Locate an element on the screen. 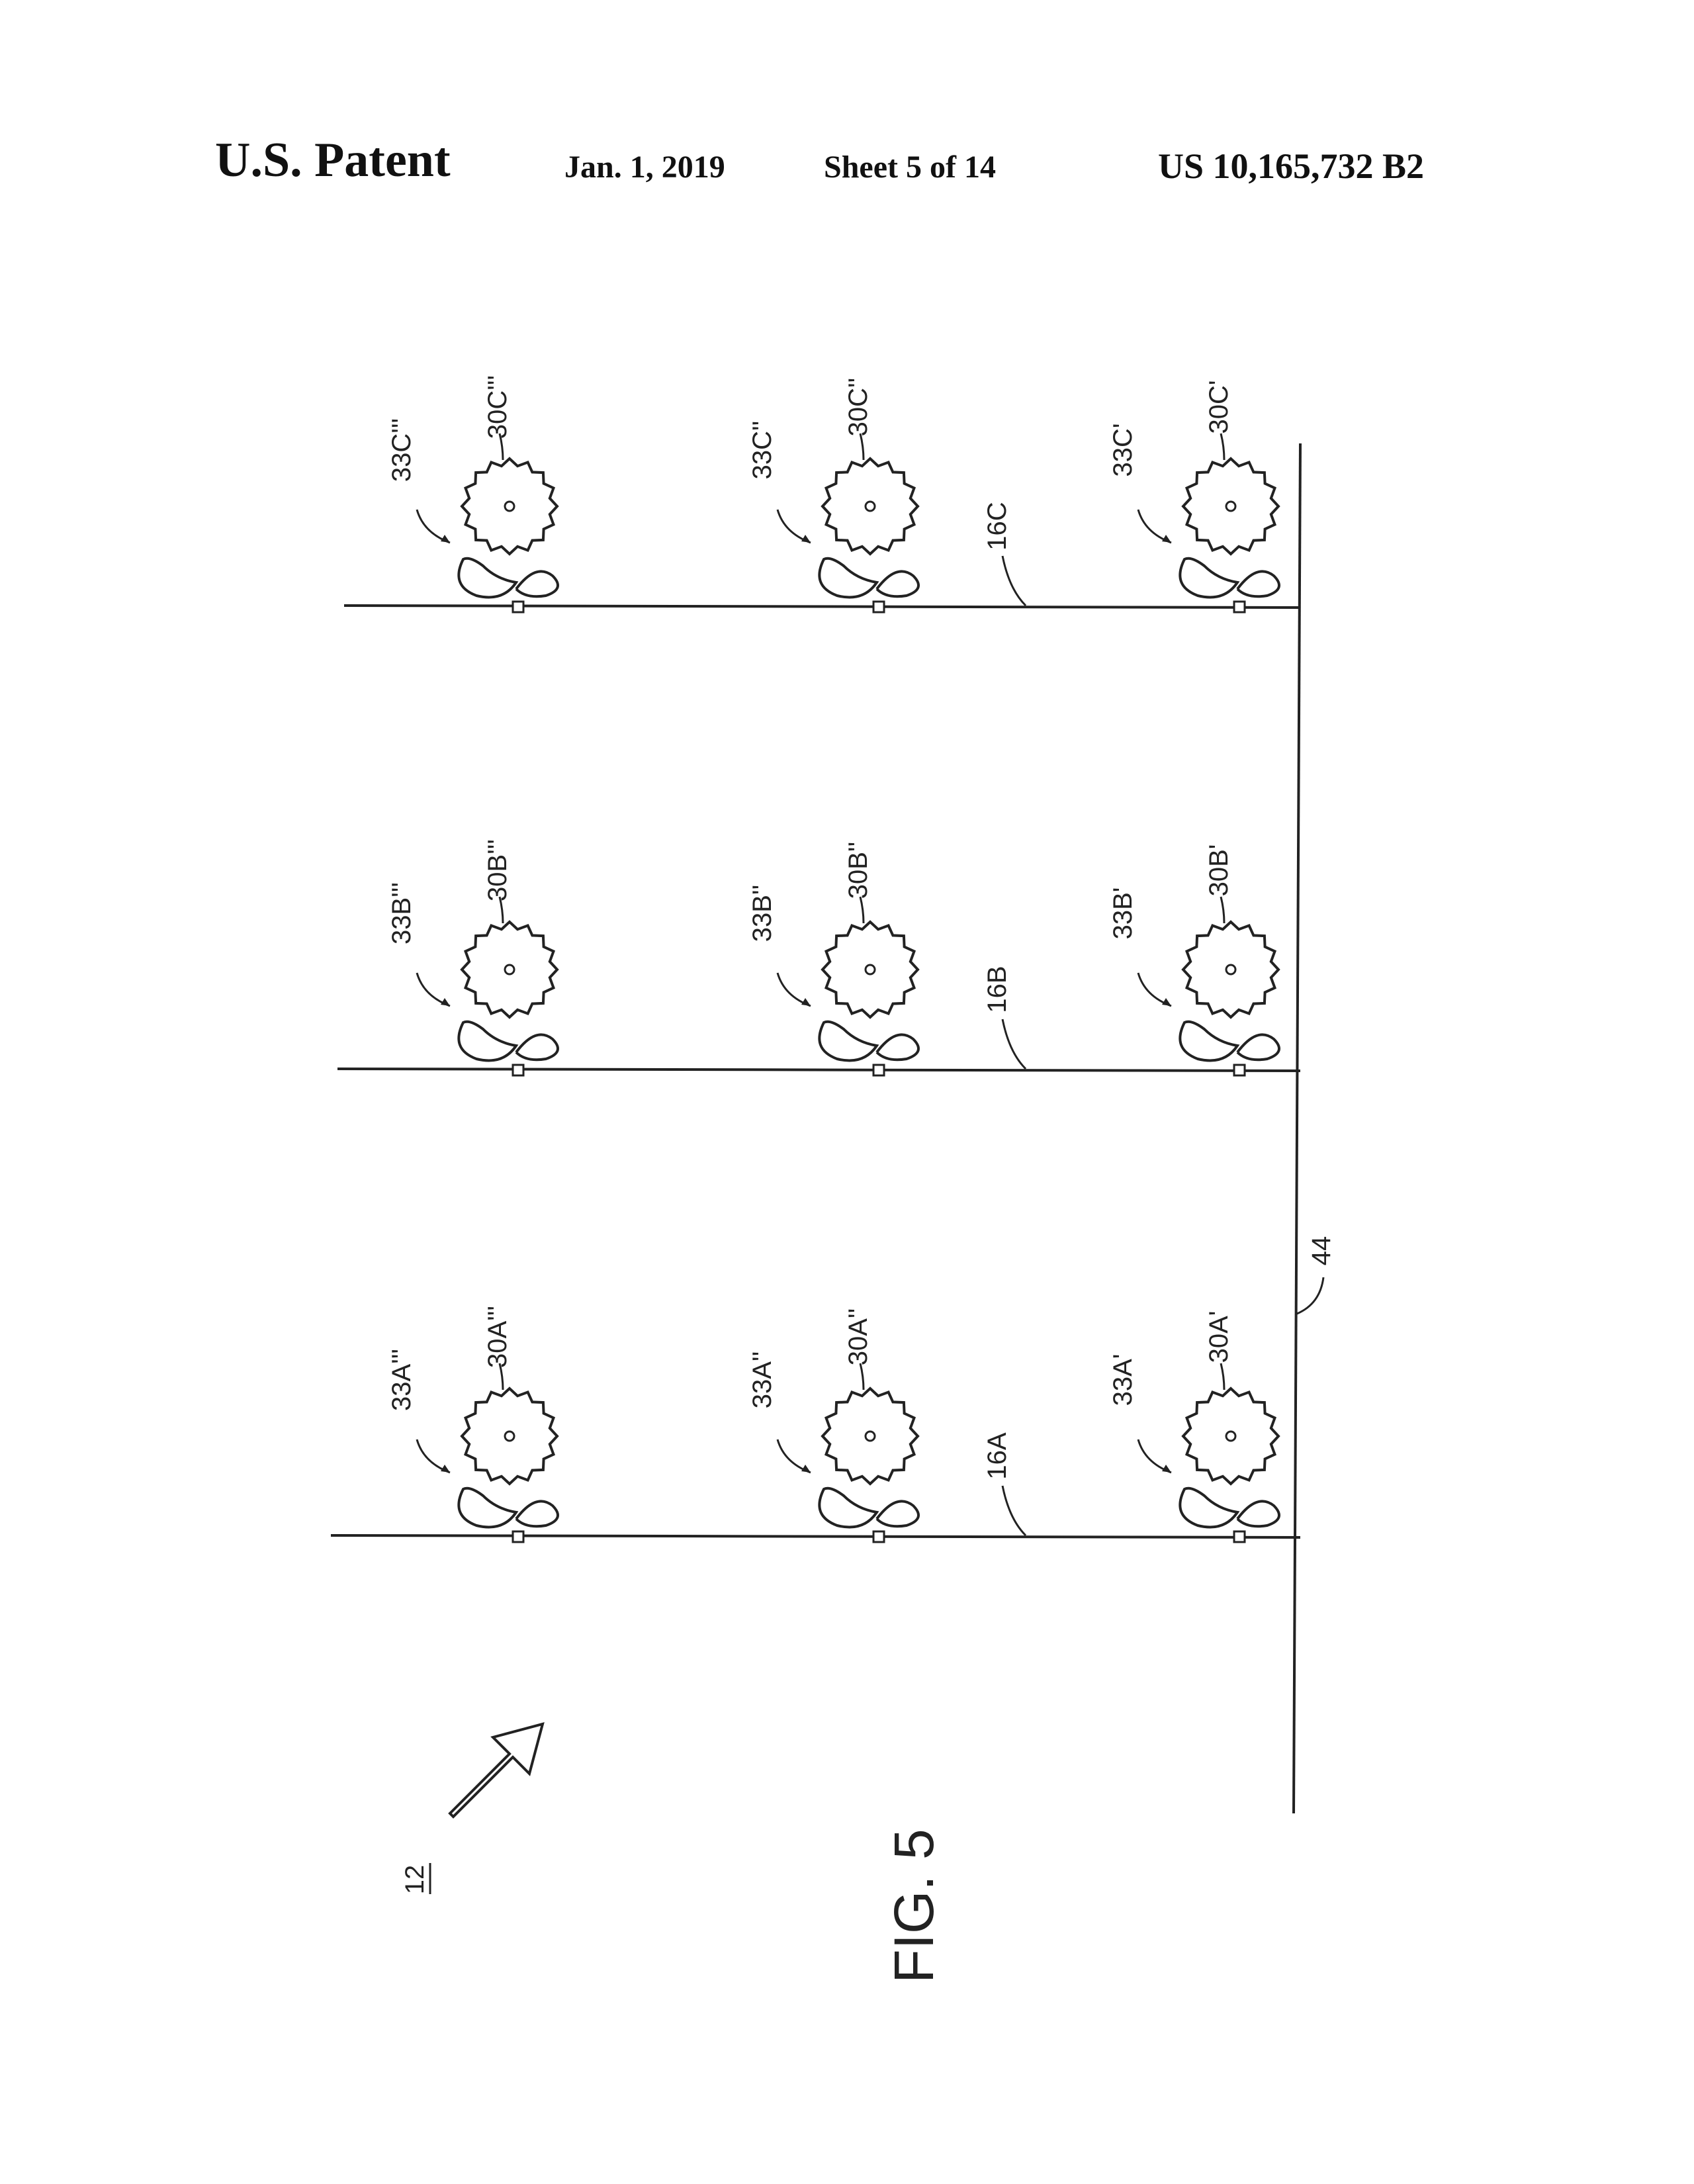  assembly-ref-label: 12 is located at coordinates (414, 1880).